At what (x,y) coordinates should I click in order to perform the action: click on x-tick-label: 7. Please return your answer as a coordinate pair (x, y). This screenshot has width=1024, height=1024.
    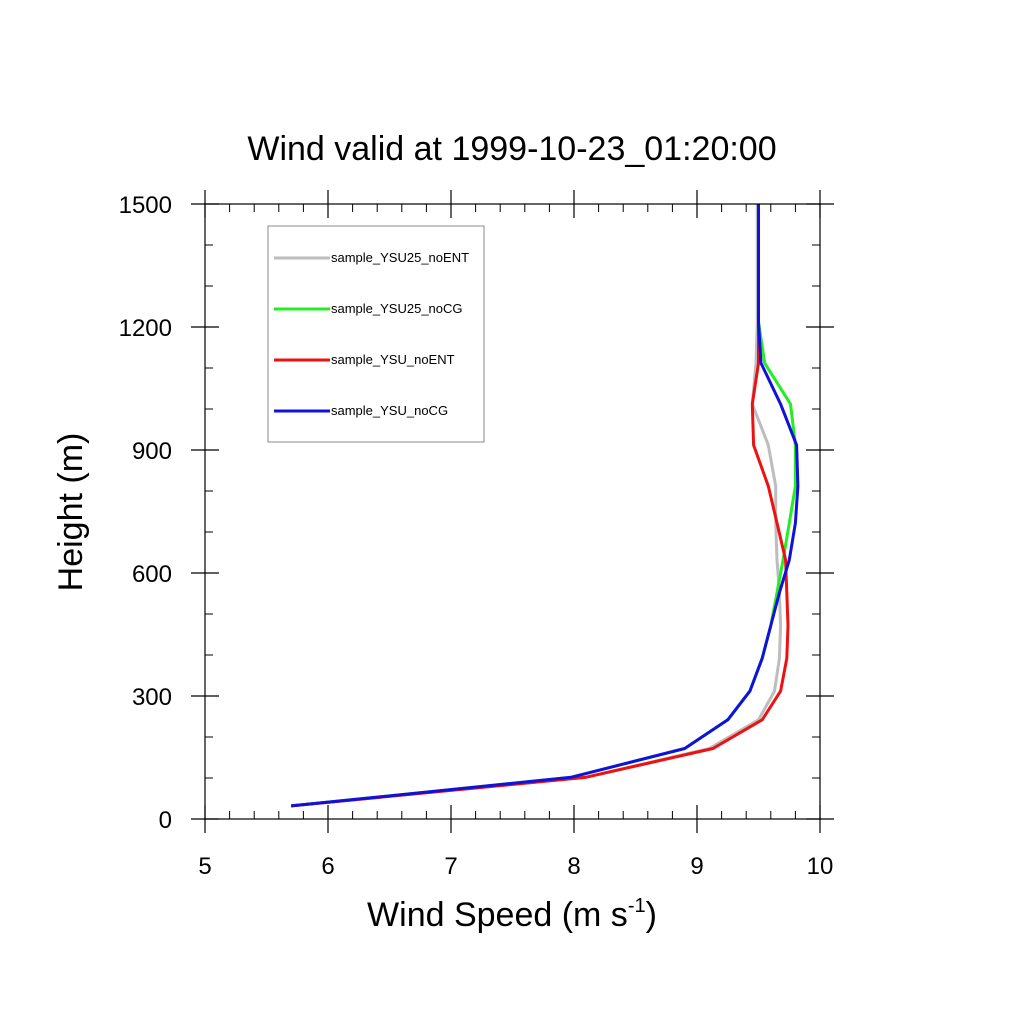
    Looking at the image, I should click on (450, 866).